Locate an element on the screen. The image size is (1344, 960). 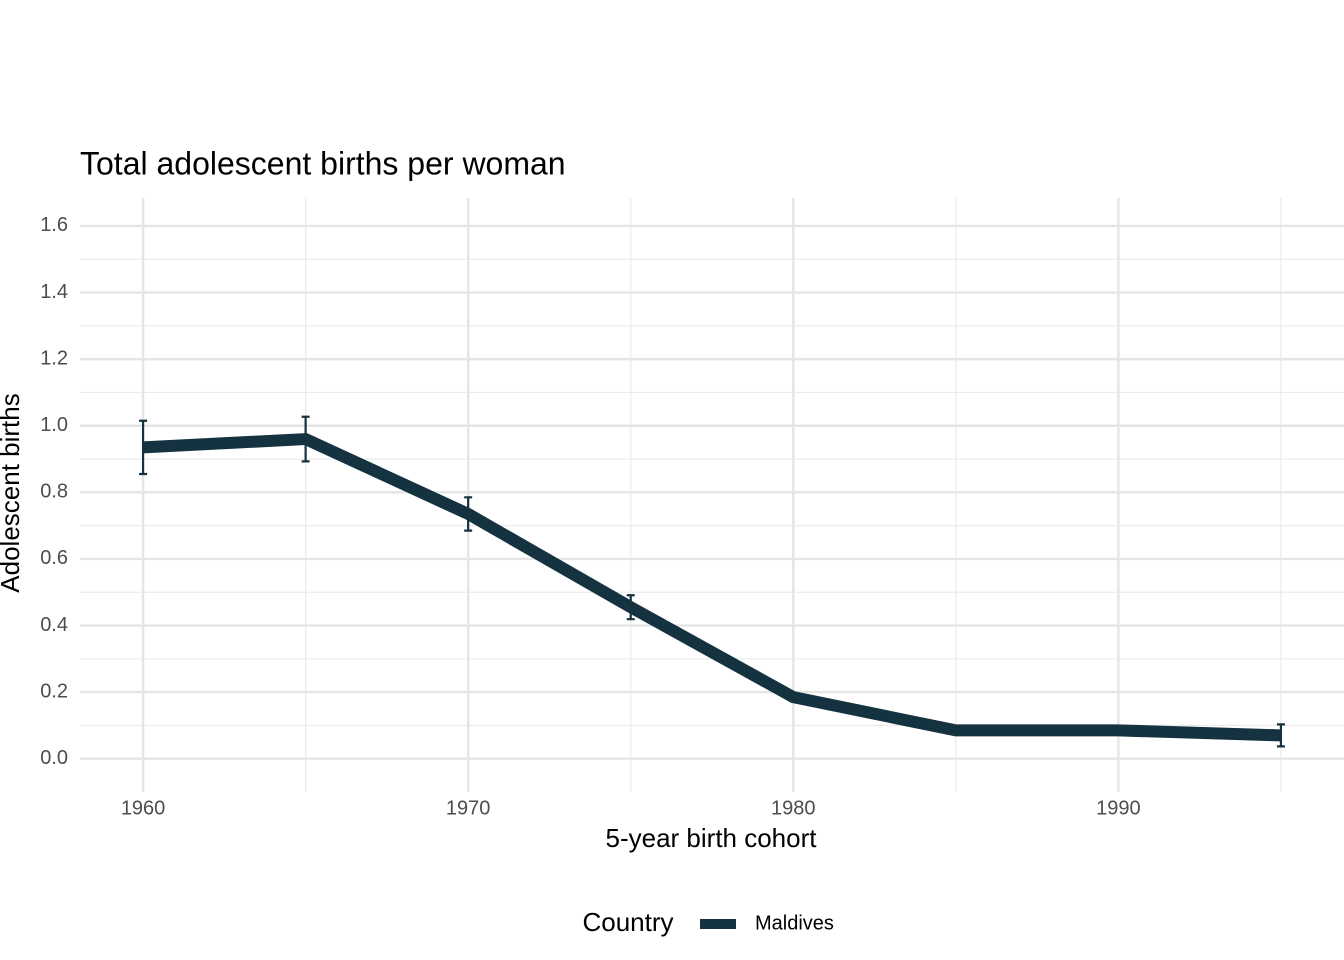
x-tick-label: 1990 is located at coordinates (1118, 808).